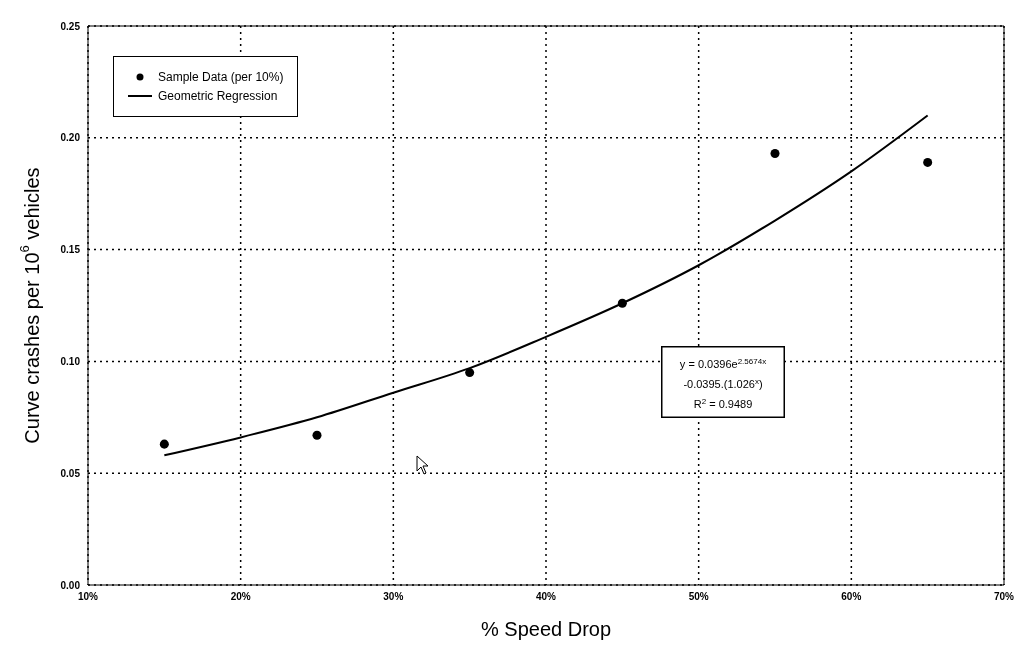  I want to click on x-tick-label: 50%, so click(698, 597).